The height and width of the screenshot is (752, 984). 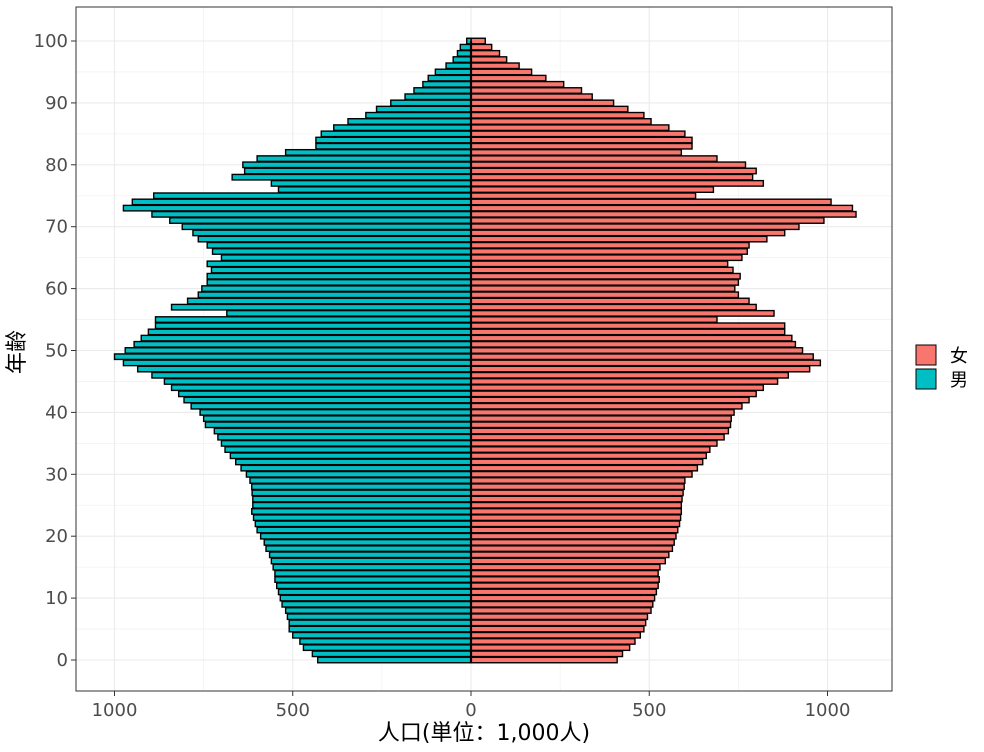 What do you see at coordinates (56, 103) in the screenshot?
I see `y-tick-label: 90` at bounding box center [56, 103].